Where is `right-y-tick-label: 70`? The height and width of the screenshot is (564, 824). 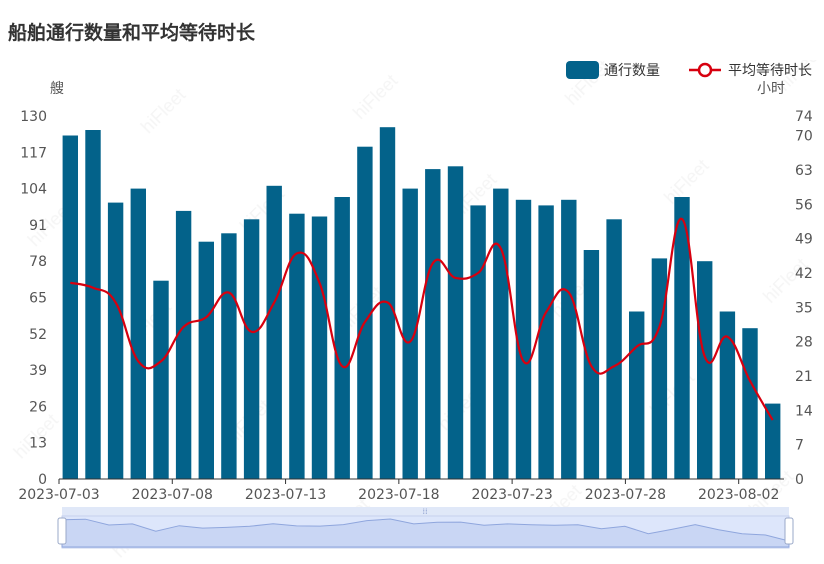
right-y-tick-label: 70 is located at coordinates (804, 137).